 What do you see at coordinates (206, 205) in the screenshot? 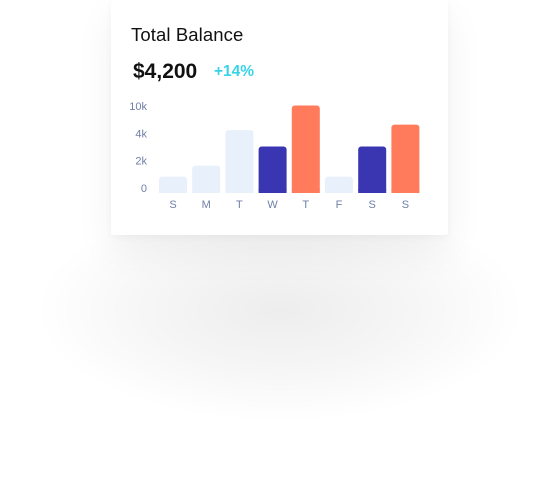
I see `x-tick-label: M` at bounding box center [206, 205].